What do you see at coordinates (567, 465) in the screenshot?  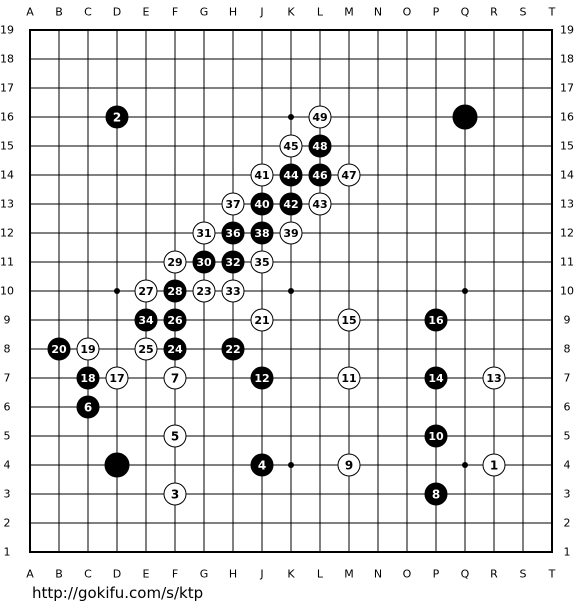 I see `row-label-right: 4` at bounding box center [567, 465].